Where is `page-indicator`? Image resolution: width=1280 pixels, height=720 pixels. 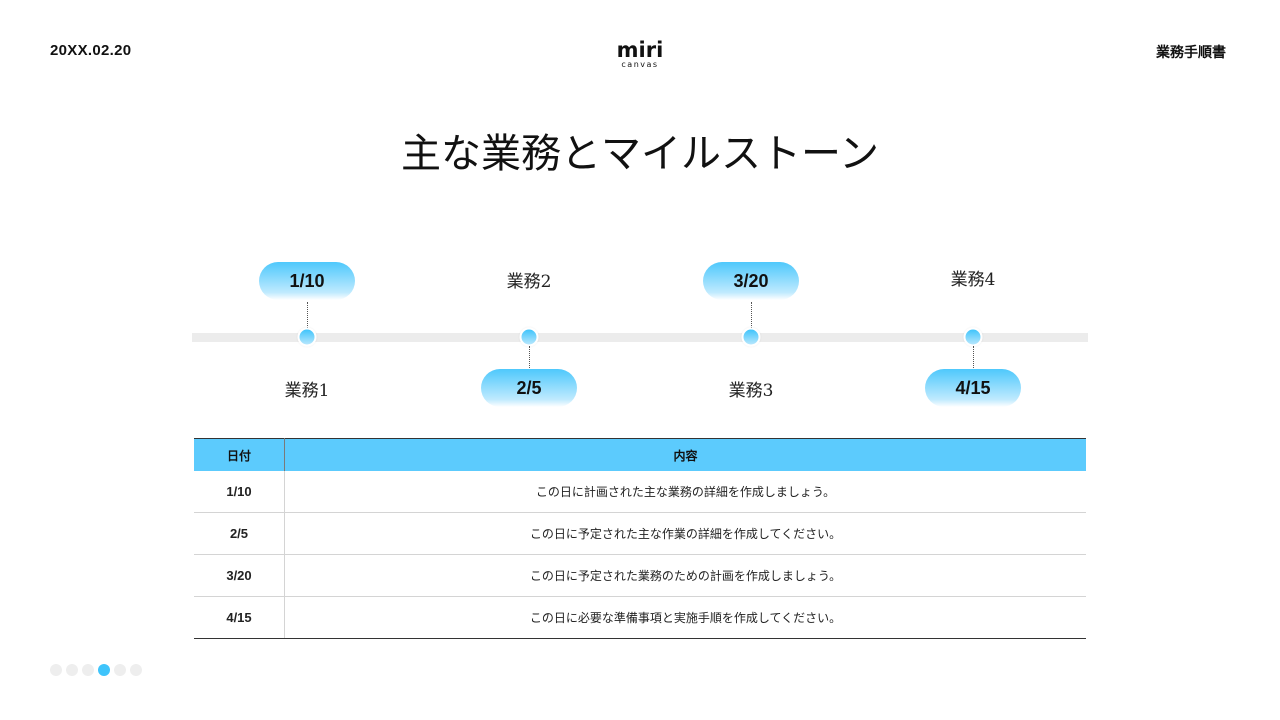 page-indicator is located at coordinates (96, 670).